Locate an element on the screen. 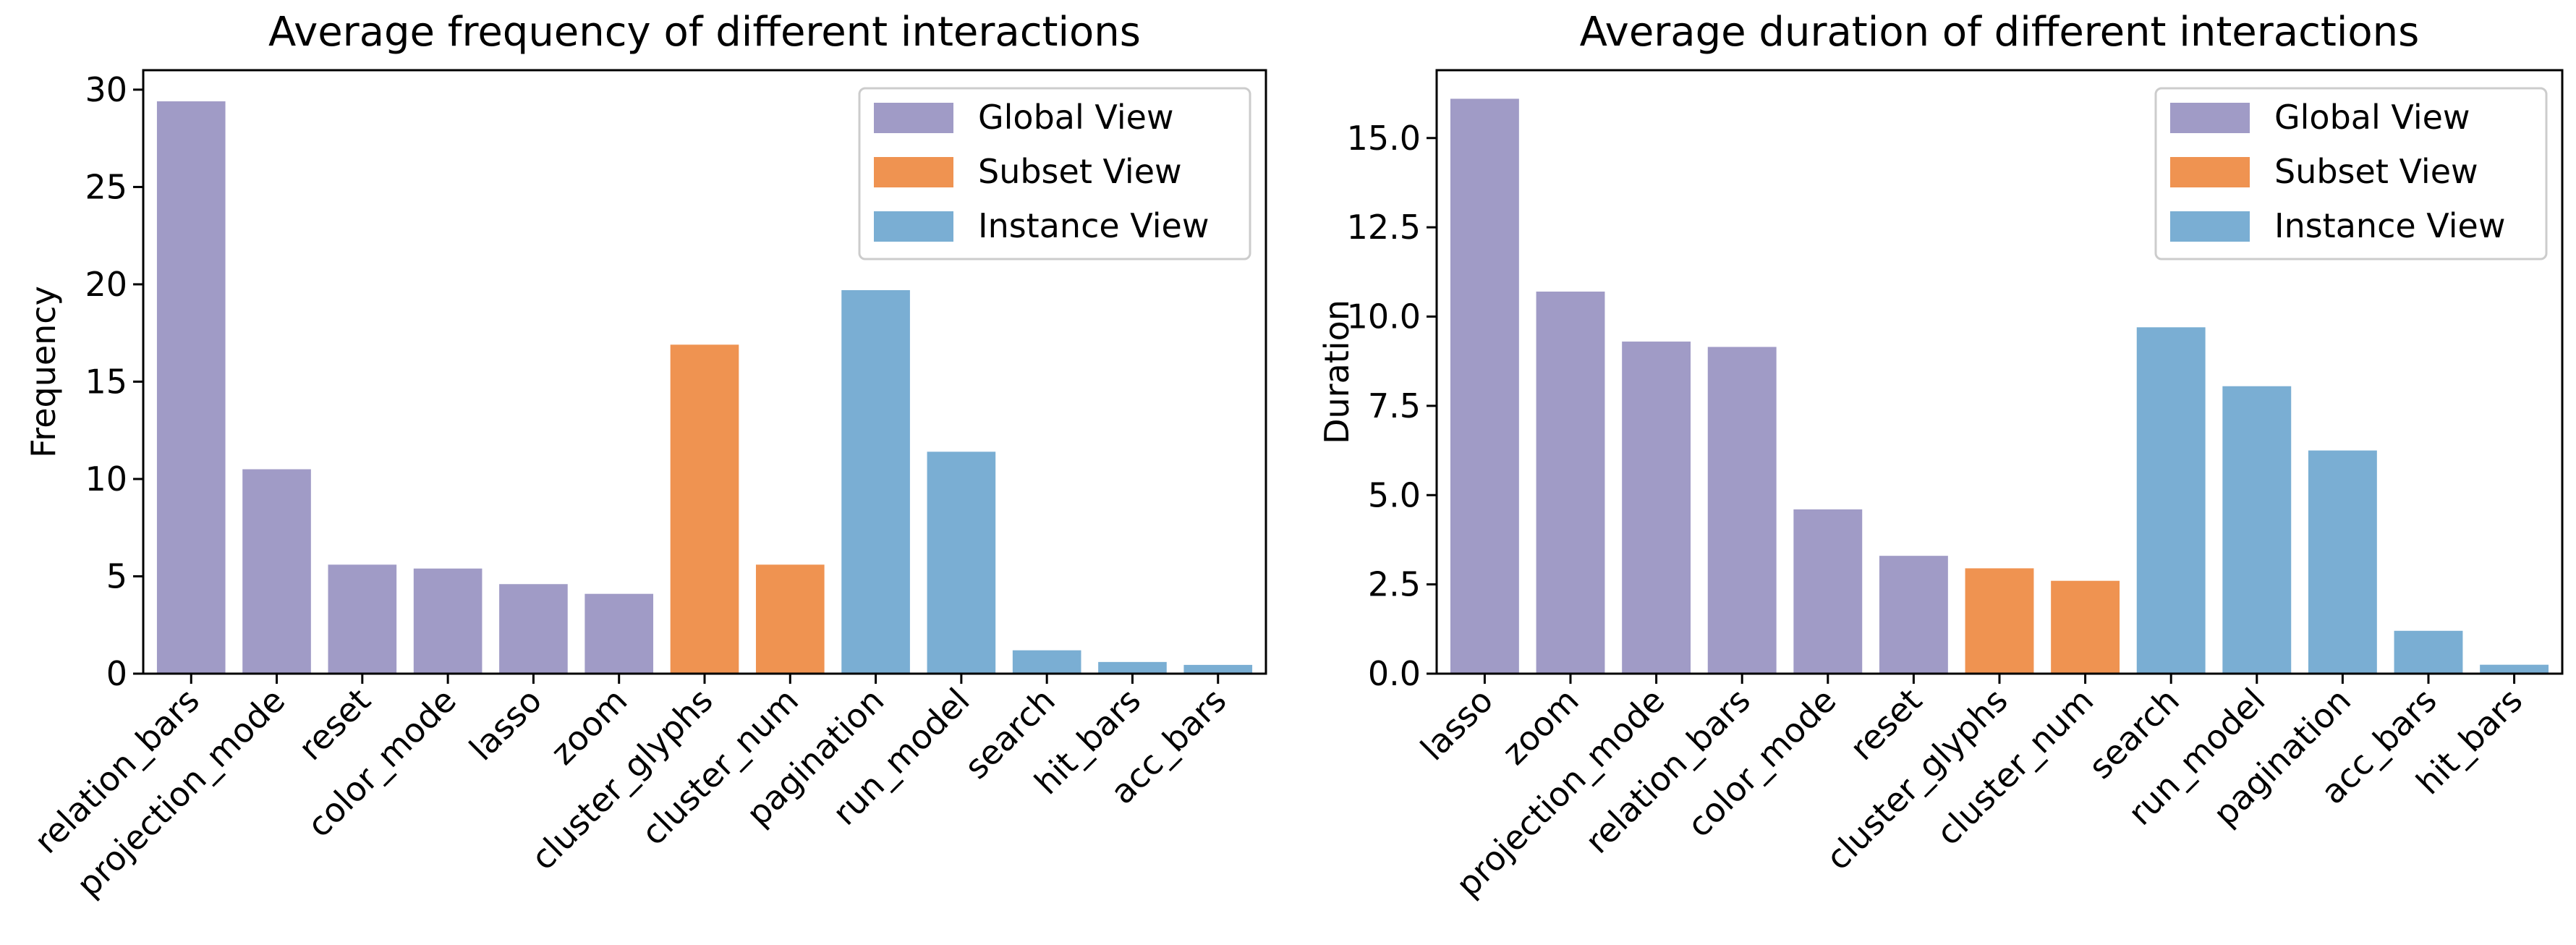 This screenshot has width=2576, height=945. frequency-bar-acc-bars is located at coordinates (1218, 669).